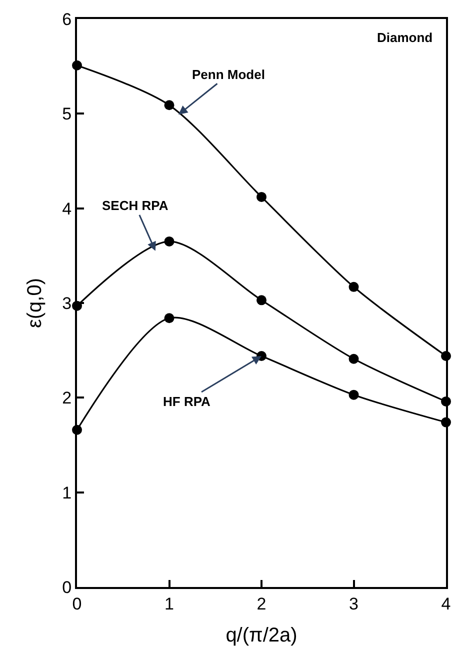 This screenshot has width=461, height=670. Describe the element at coordinates (405, 37) in the screenshot. I see `annotation: Diamond` at that location.